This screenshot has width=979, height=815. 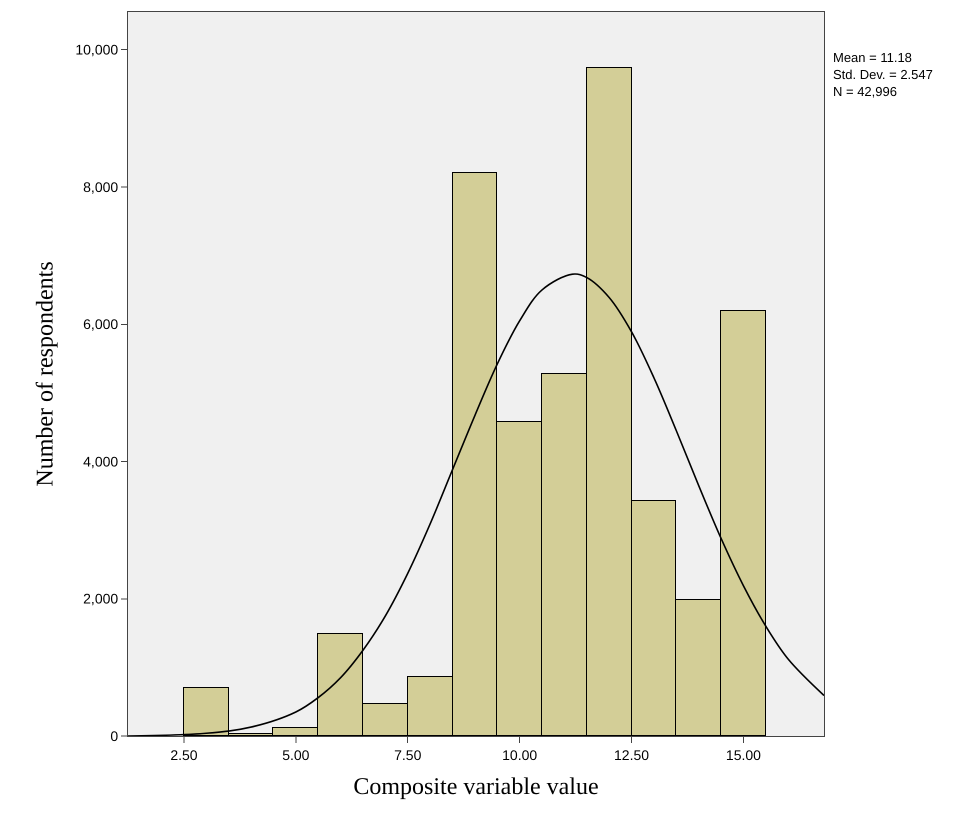 I want to click on x-tick-label: 7.50, so click(x=408, y=754).